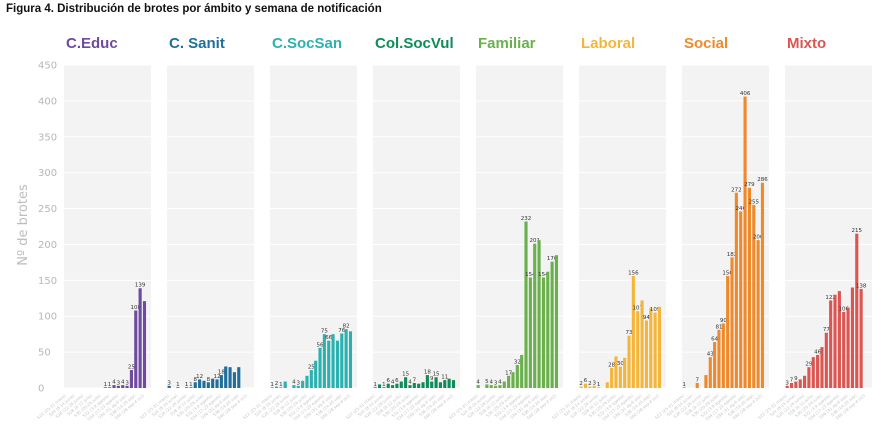 The height and width of the screenshot is (441, 875). What do you see at coordinates (47, 317) in the screenshot?
I see `y-tick-label: 100` at bounding box center [47, 317].